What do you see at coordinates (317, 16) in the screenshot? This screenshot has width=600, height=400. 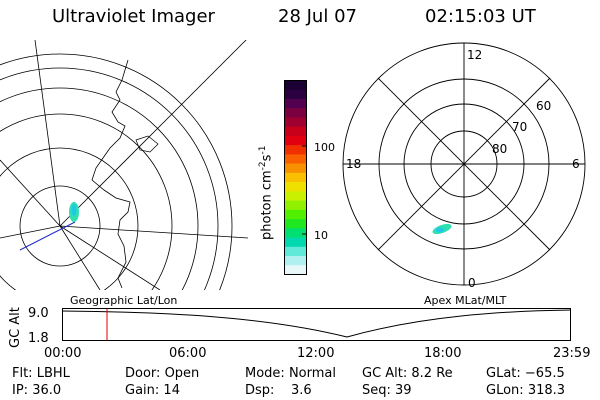 I see `observation-date: 28 Jul 07` at bounding box center [317, 16].